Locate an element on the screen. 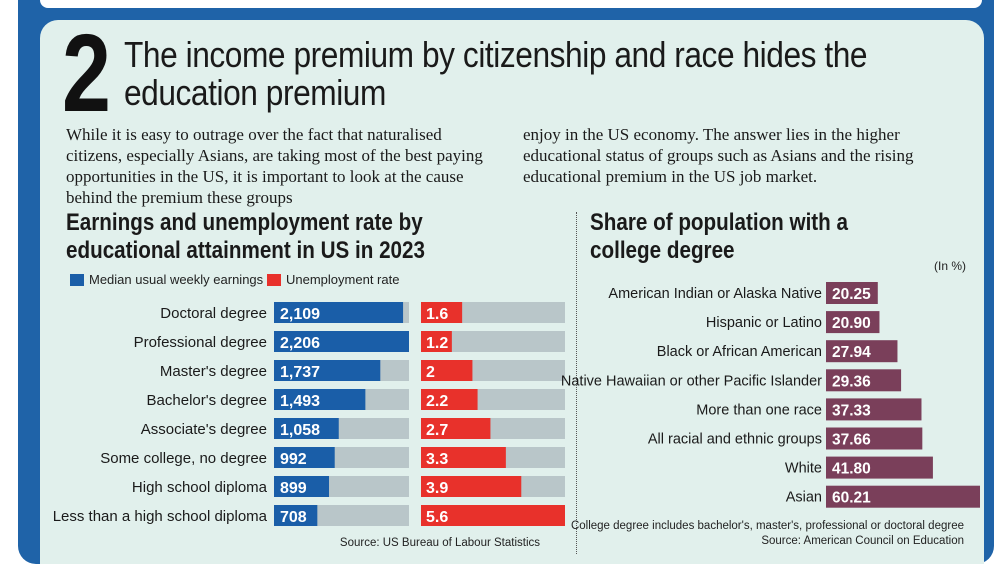  college-bar-black-or-african-american is located at coordinates (862, 351).